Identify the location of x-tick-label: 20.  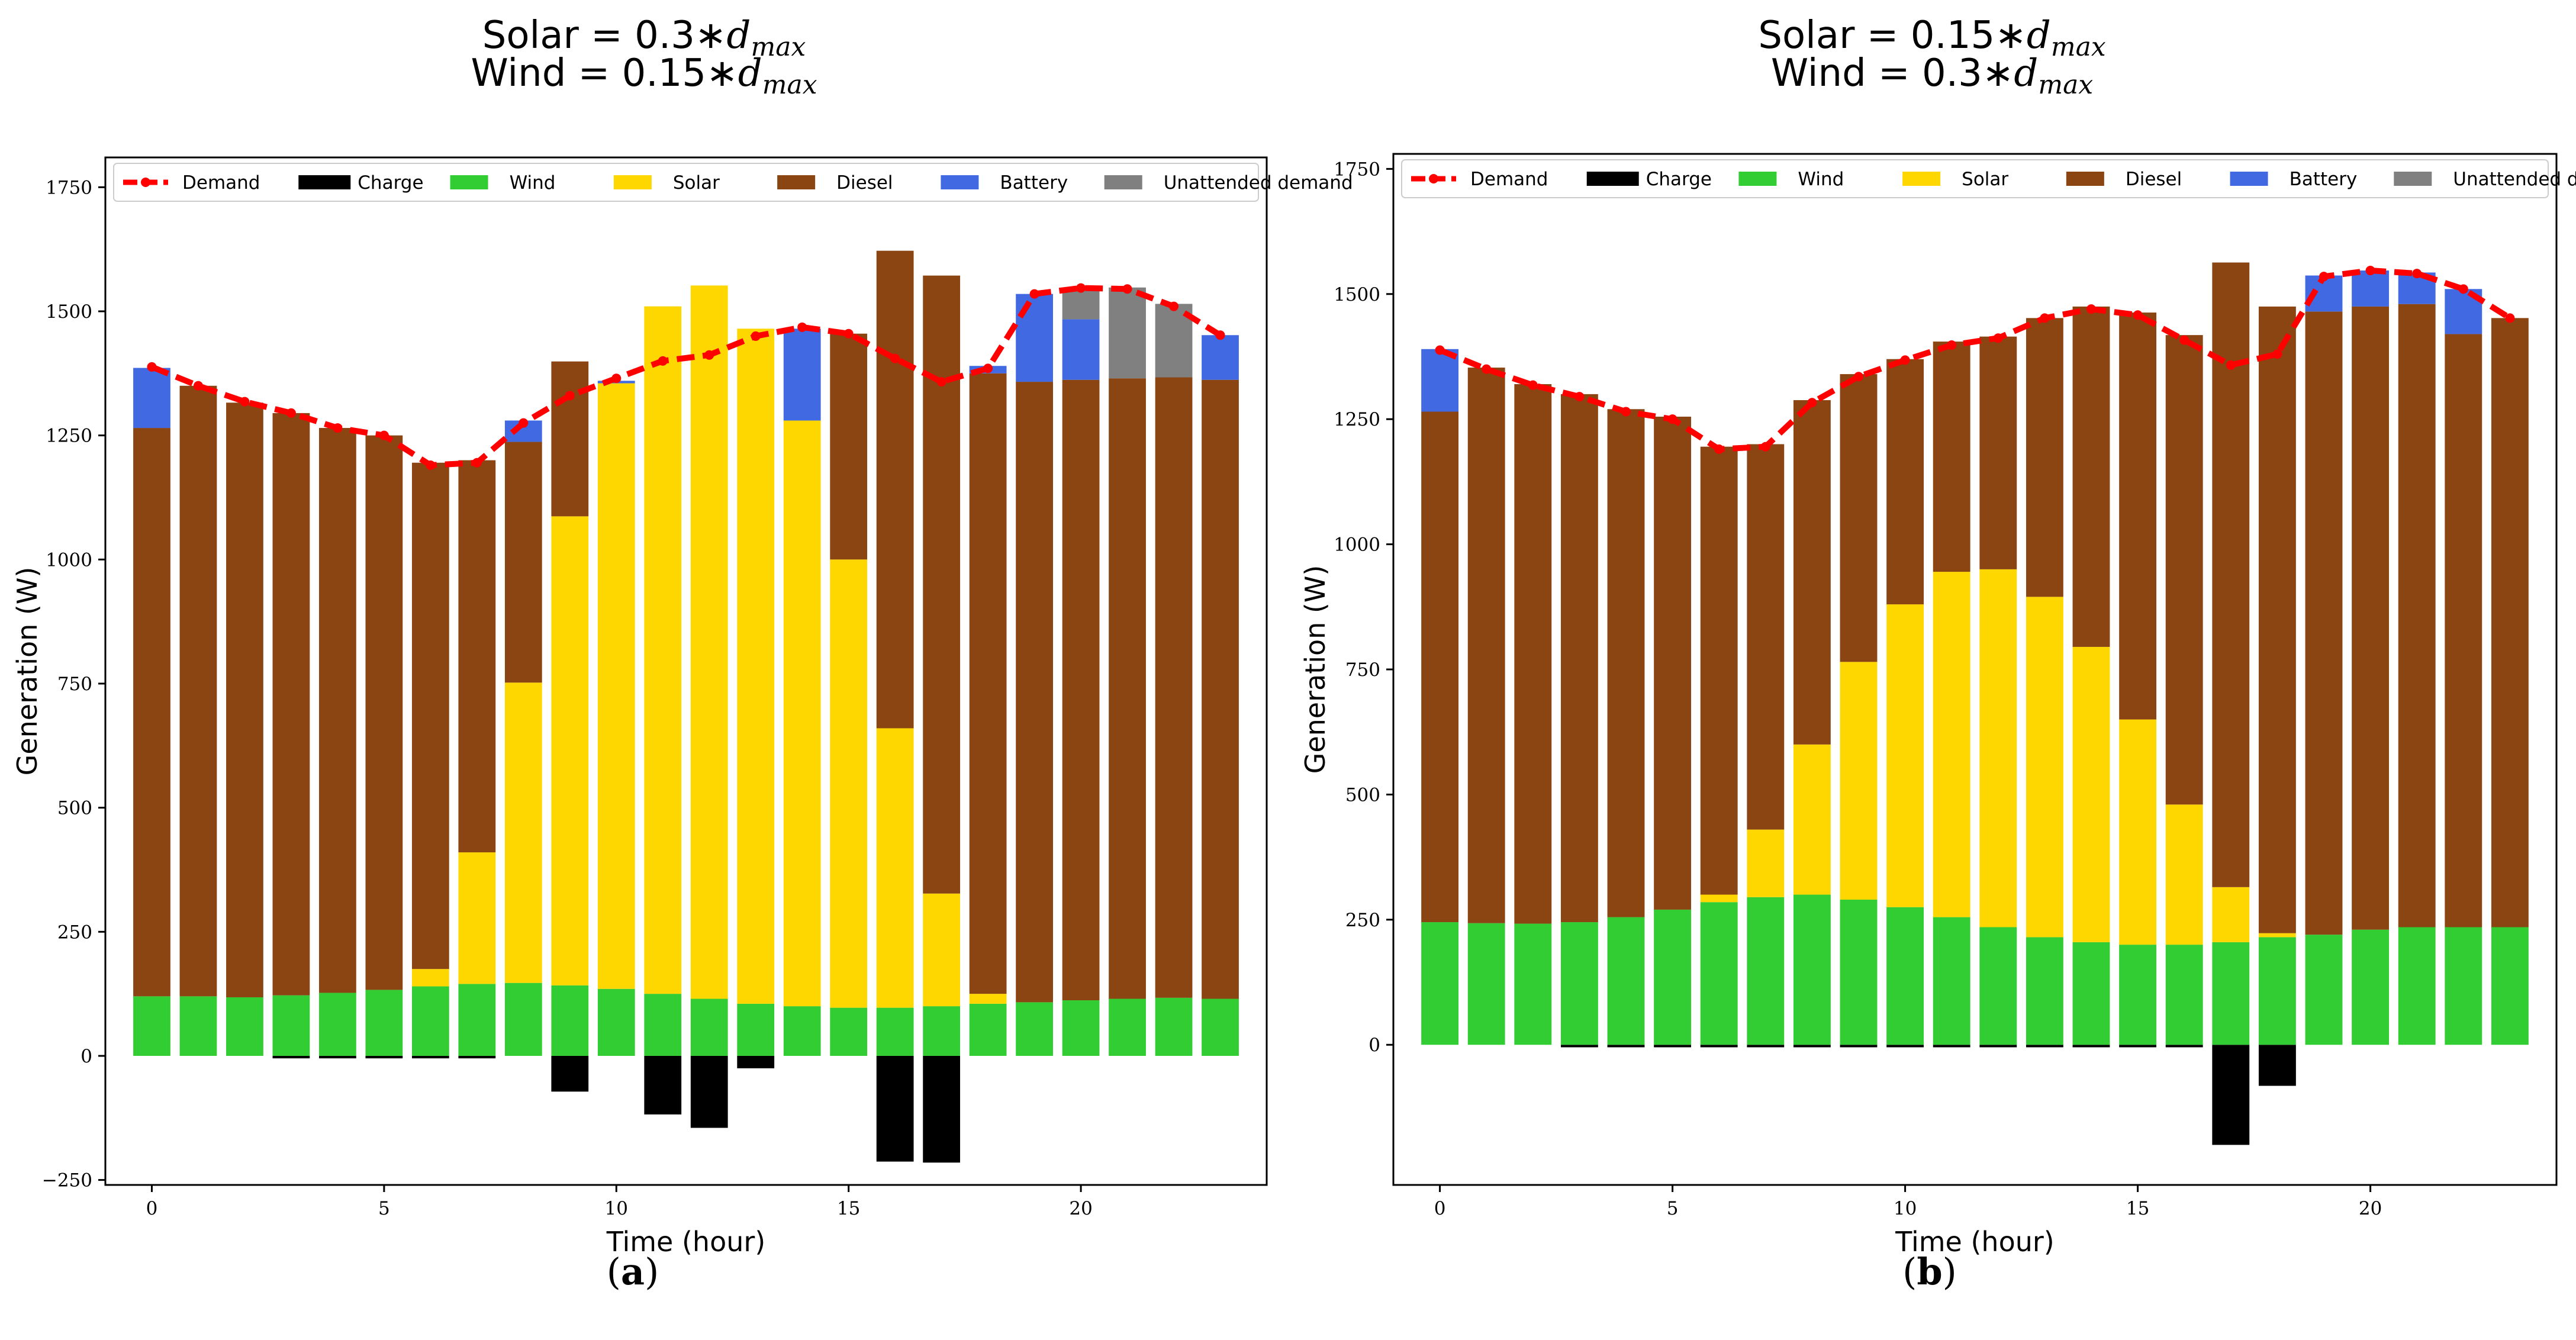
(2370, 1208).